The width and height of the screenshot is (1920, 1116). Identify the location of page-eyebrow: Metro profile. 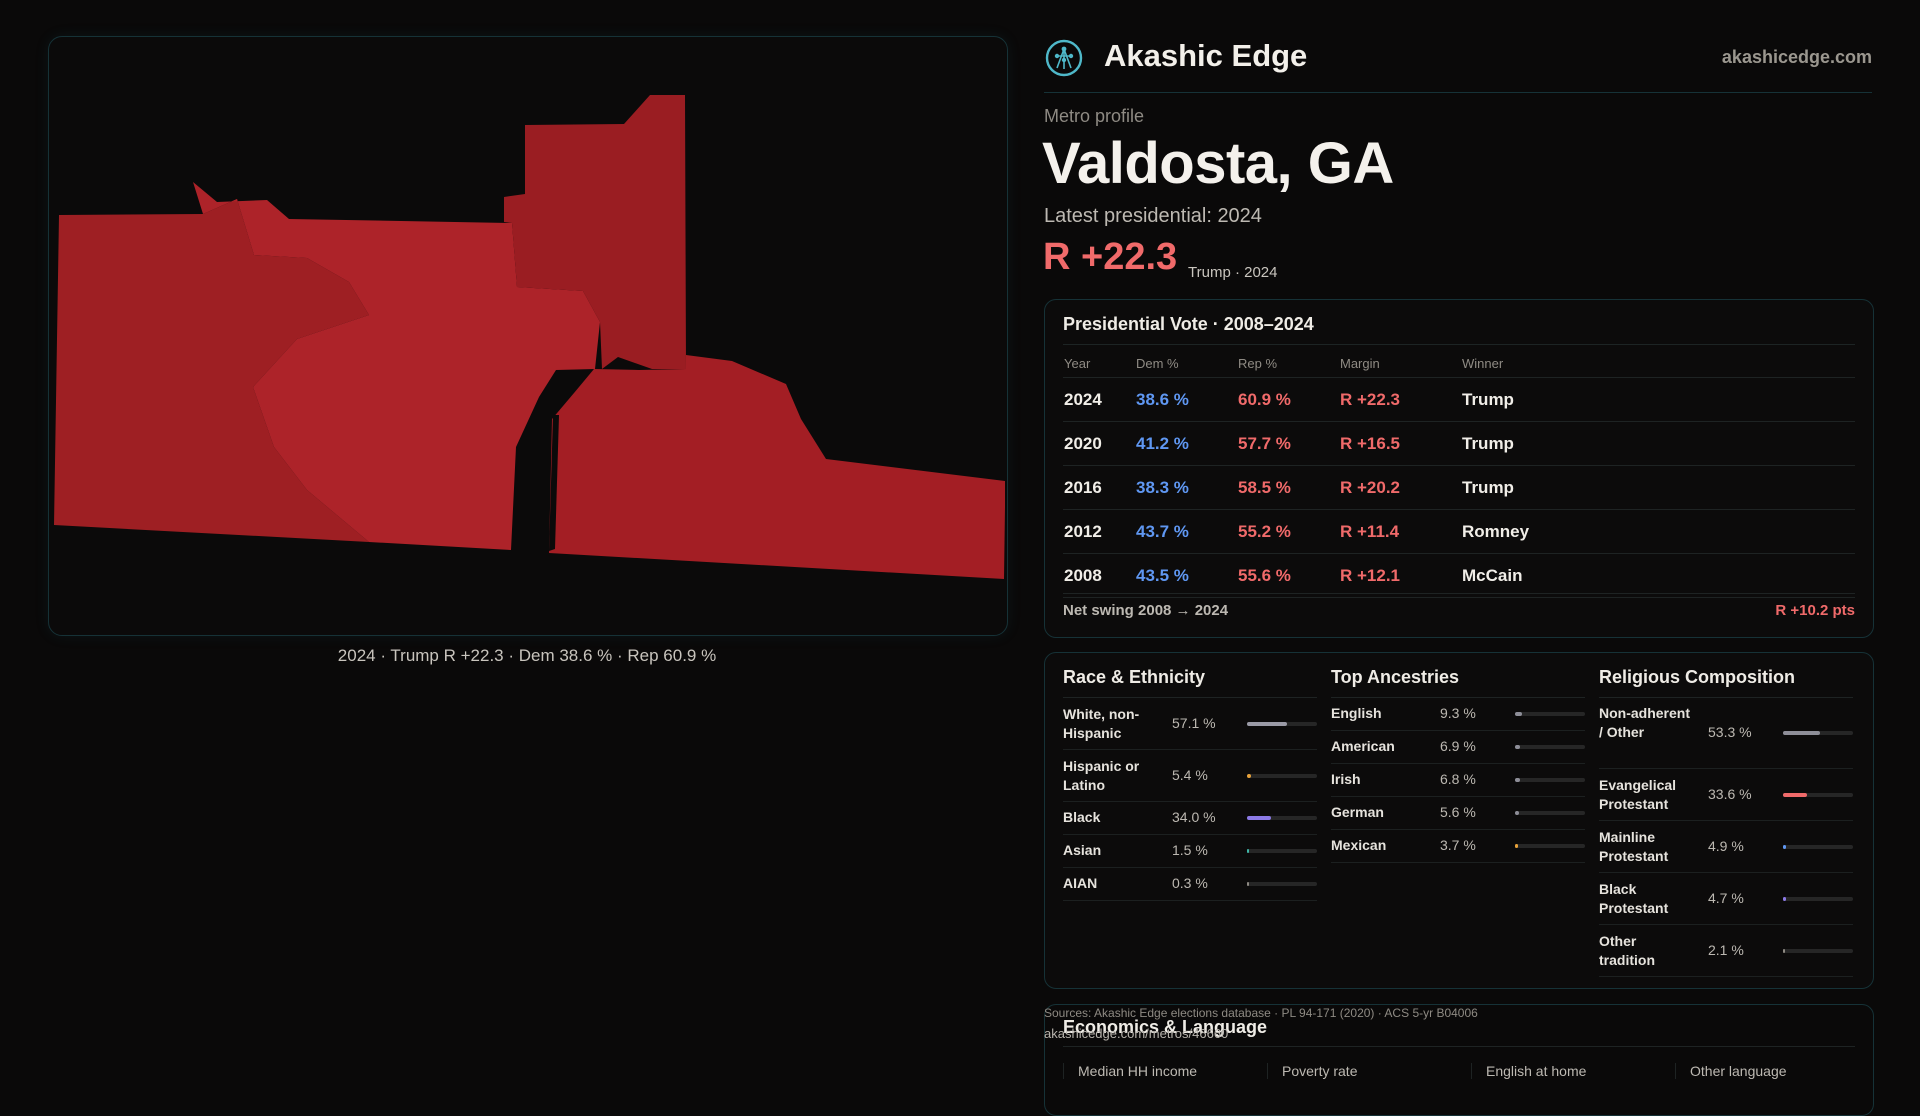
(1094, 116).